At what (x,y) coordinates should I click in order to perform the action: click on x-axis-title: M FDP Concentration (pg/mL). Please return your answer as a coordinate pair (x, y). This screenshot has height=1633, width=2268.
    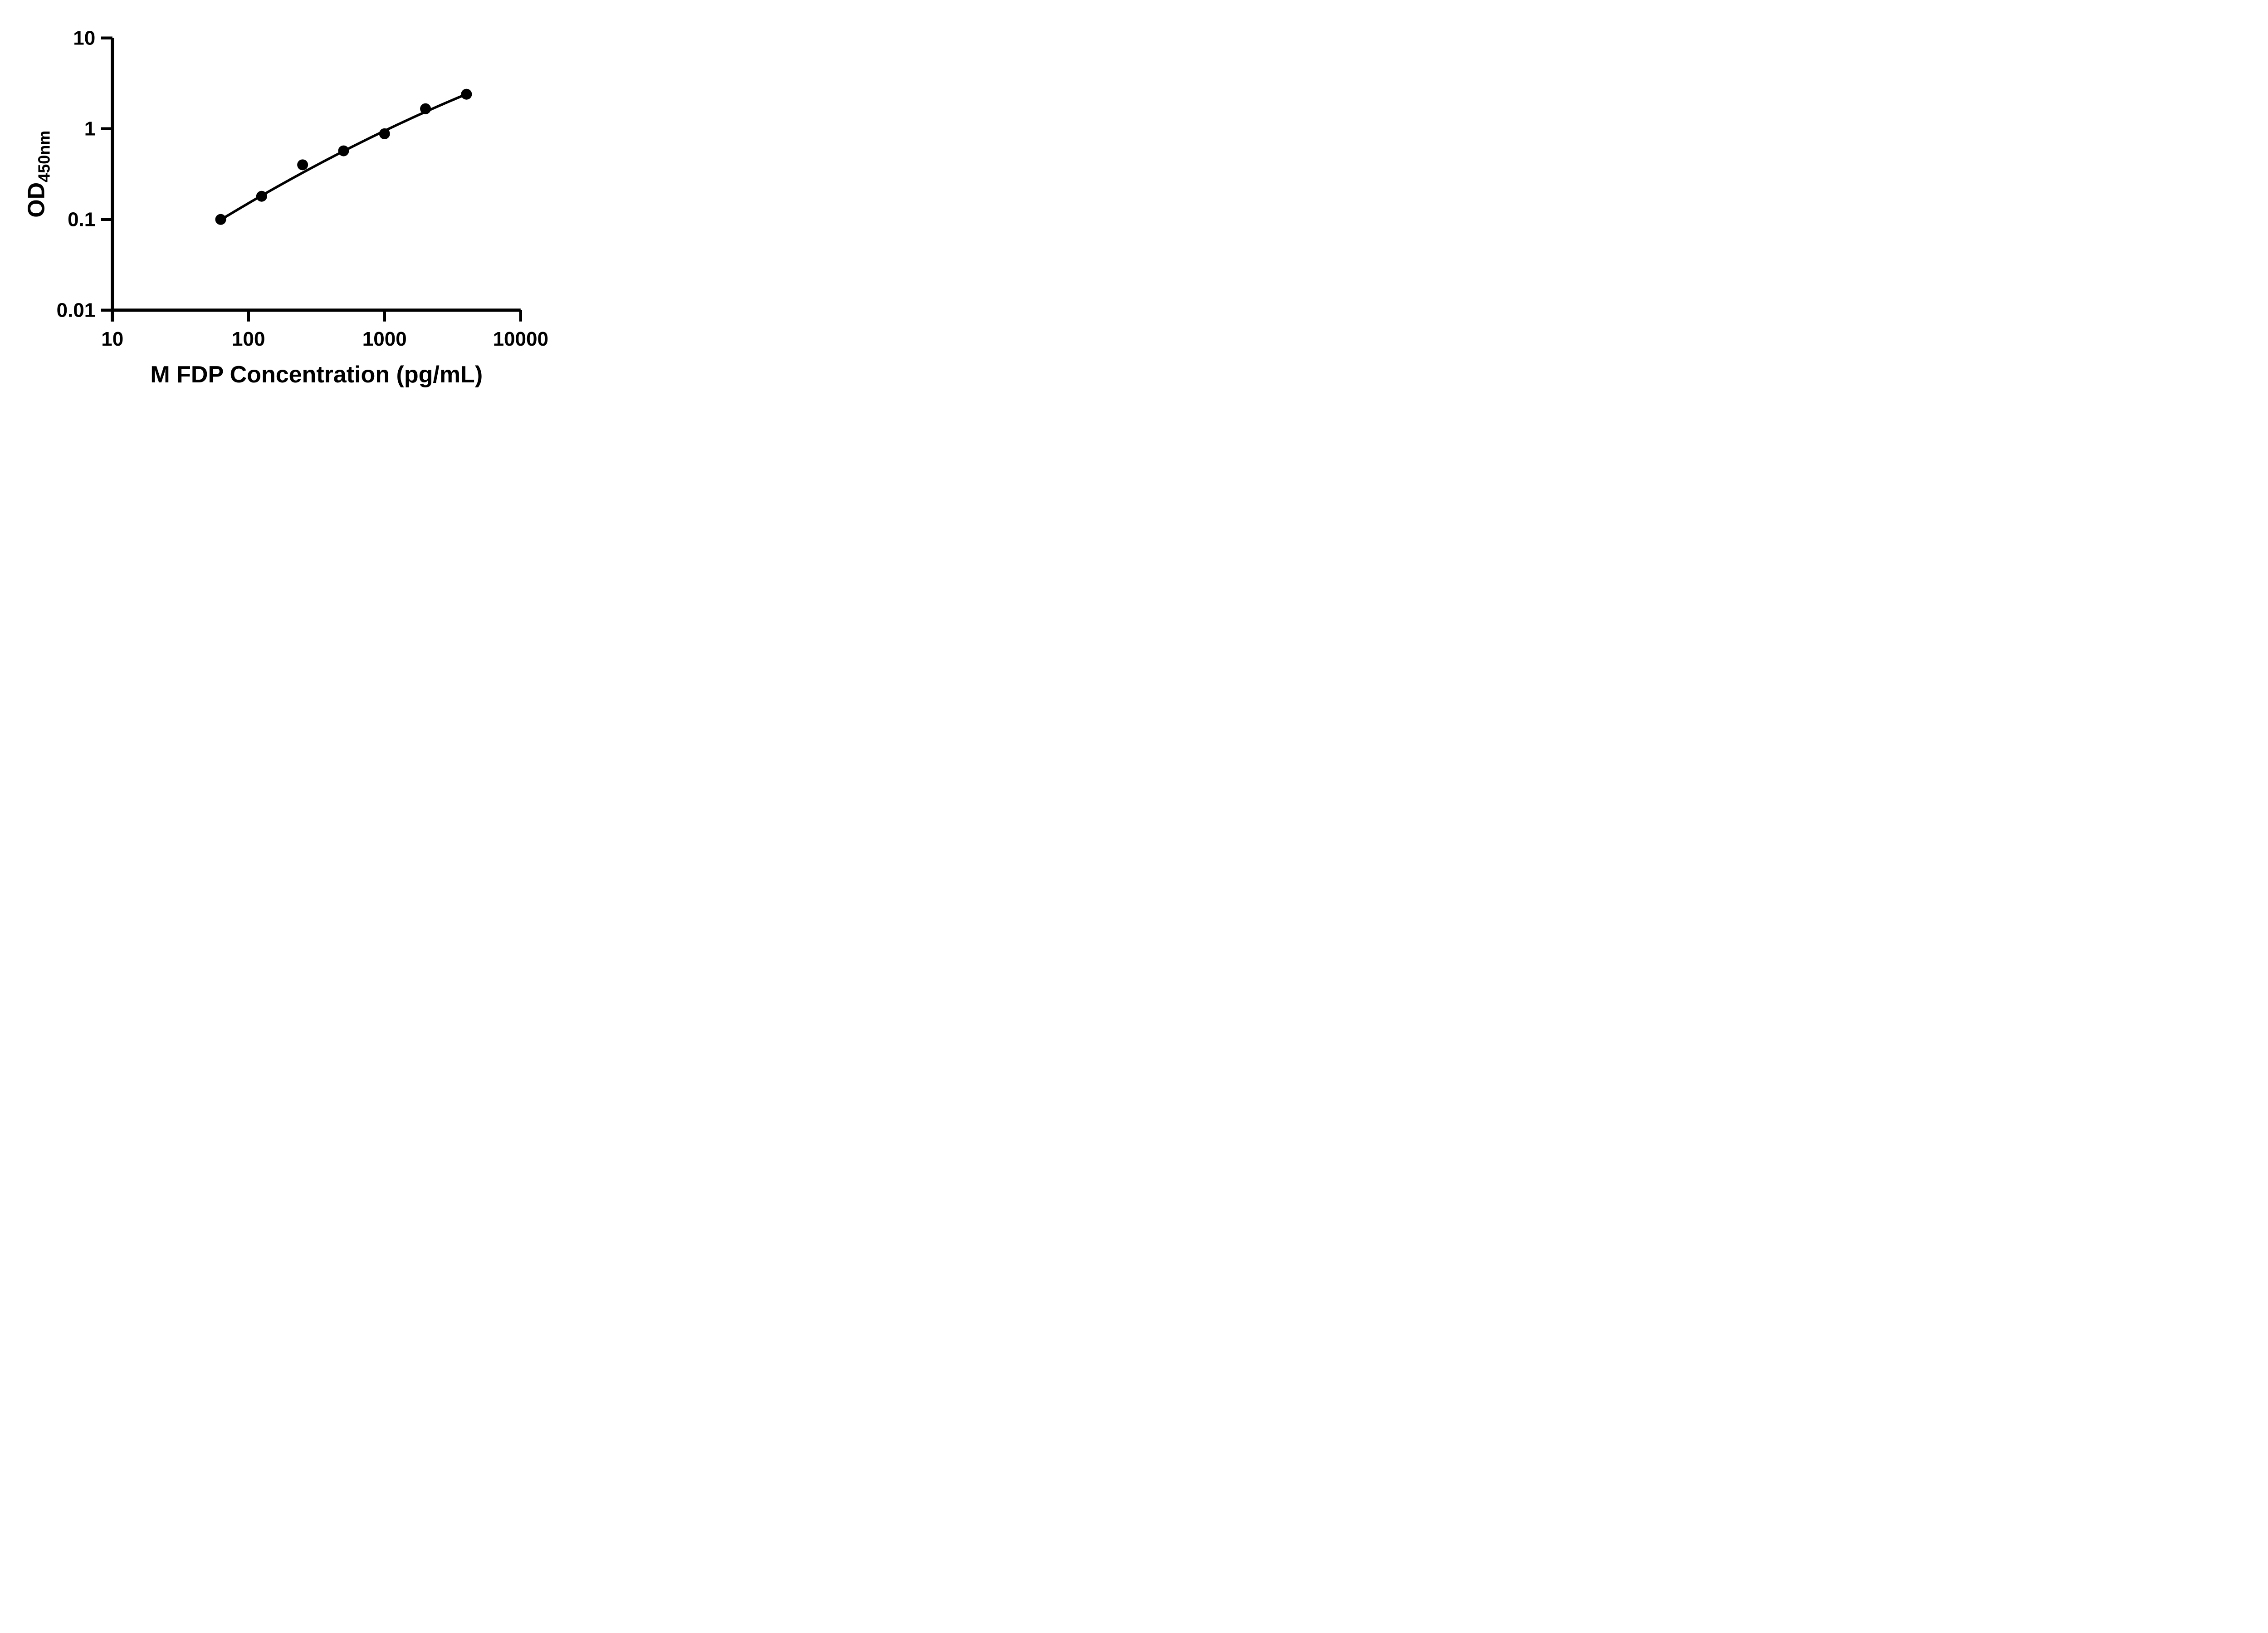
    Looking at the image, I should click on (317, 375).